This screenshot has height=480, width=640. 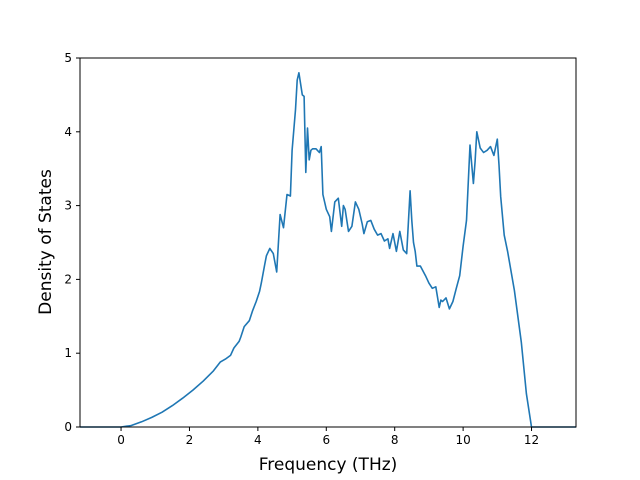 I want to click on y-tick-label: 5, so click(x=68, y=58).